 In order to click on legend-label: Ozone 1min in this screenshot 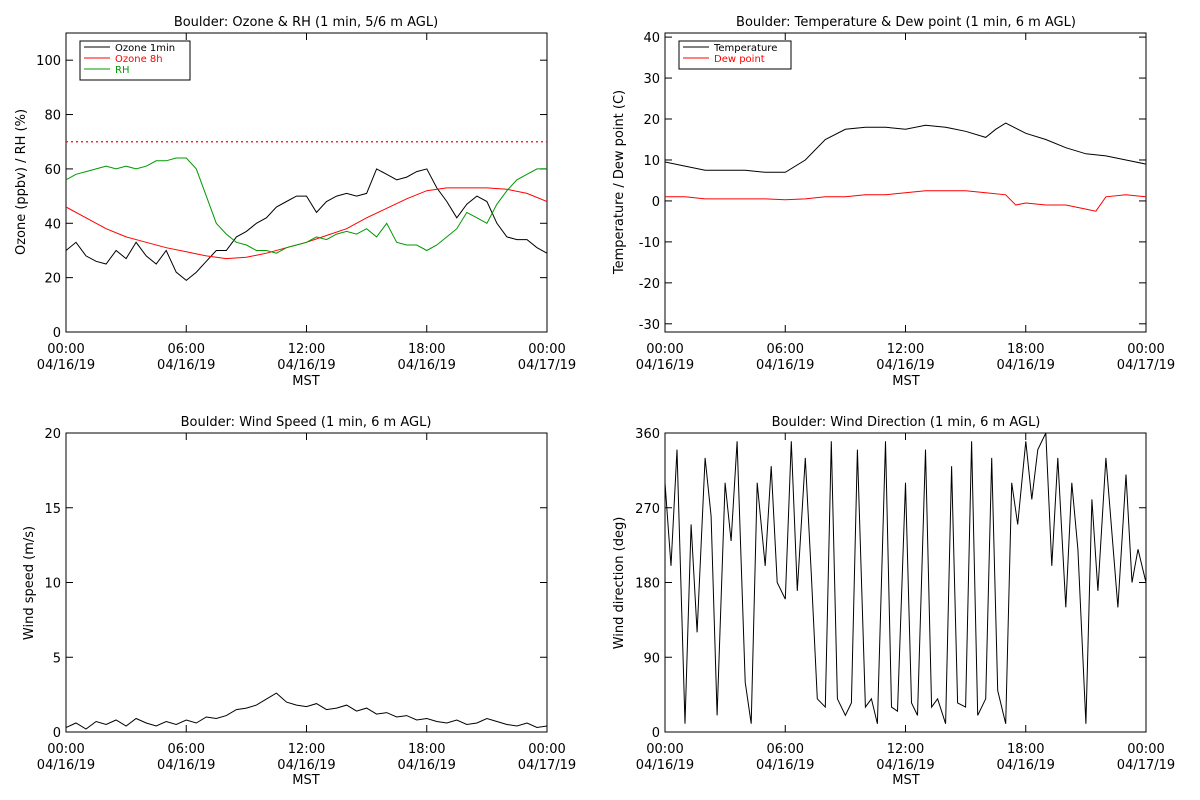, I will do `click(145, 48)`.